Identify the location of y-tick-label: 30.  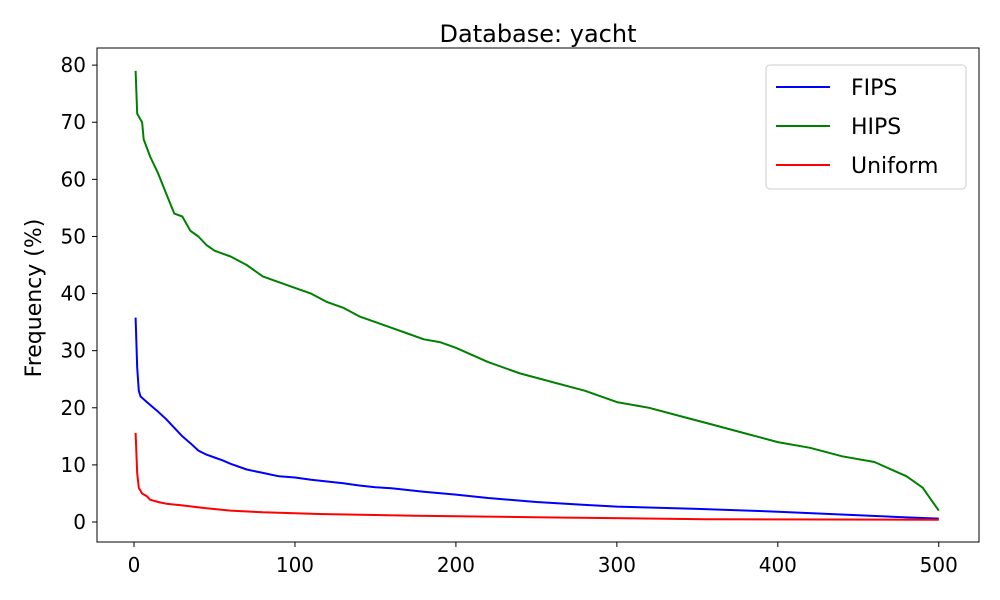
(73, 351).